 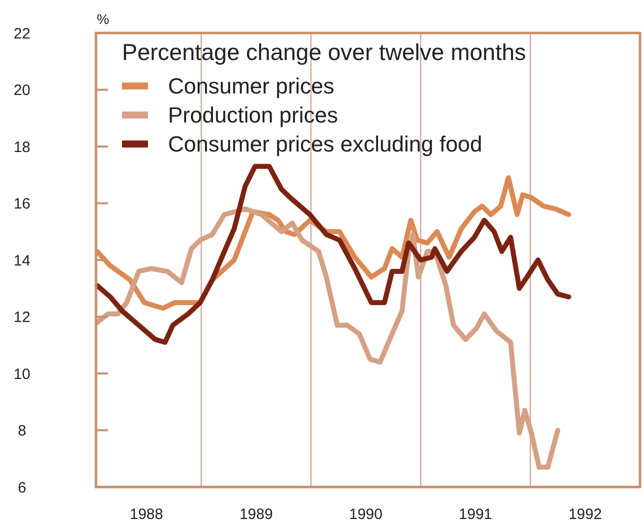 What do you see at coordinates (585, 514) in the screenshot?
I see `x-tick-label: 1992` at bounding box center [585, 514].